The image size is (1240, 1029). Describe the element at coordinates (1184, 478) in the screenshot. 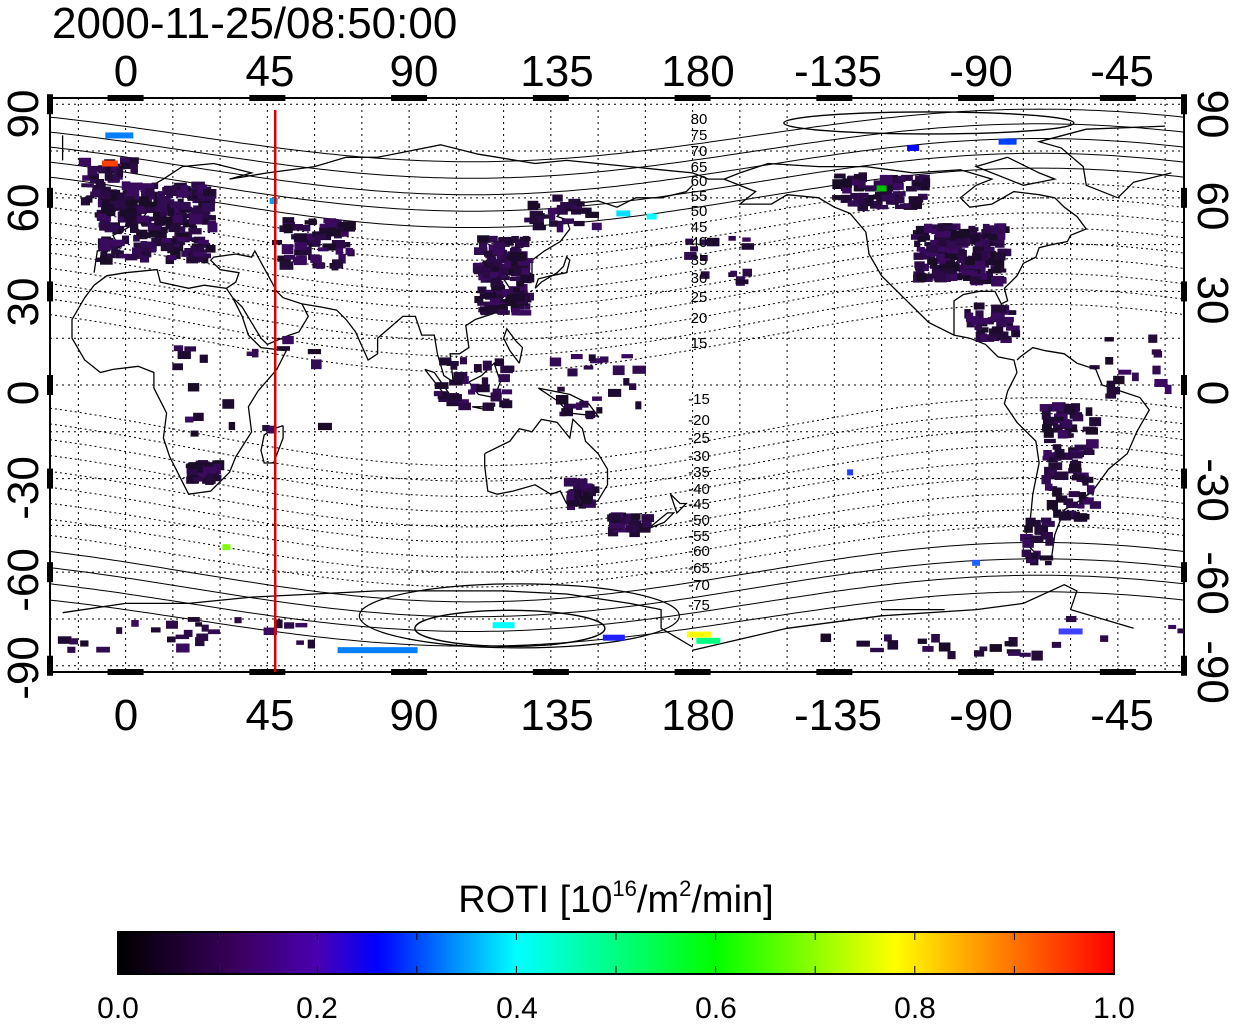

I see `right-major-tick` at that location.